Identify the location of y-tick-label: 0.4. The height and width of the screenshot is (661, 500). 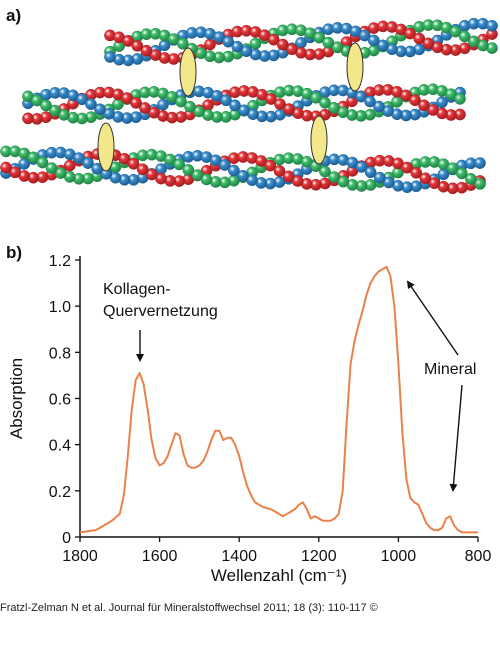
(60, 446).